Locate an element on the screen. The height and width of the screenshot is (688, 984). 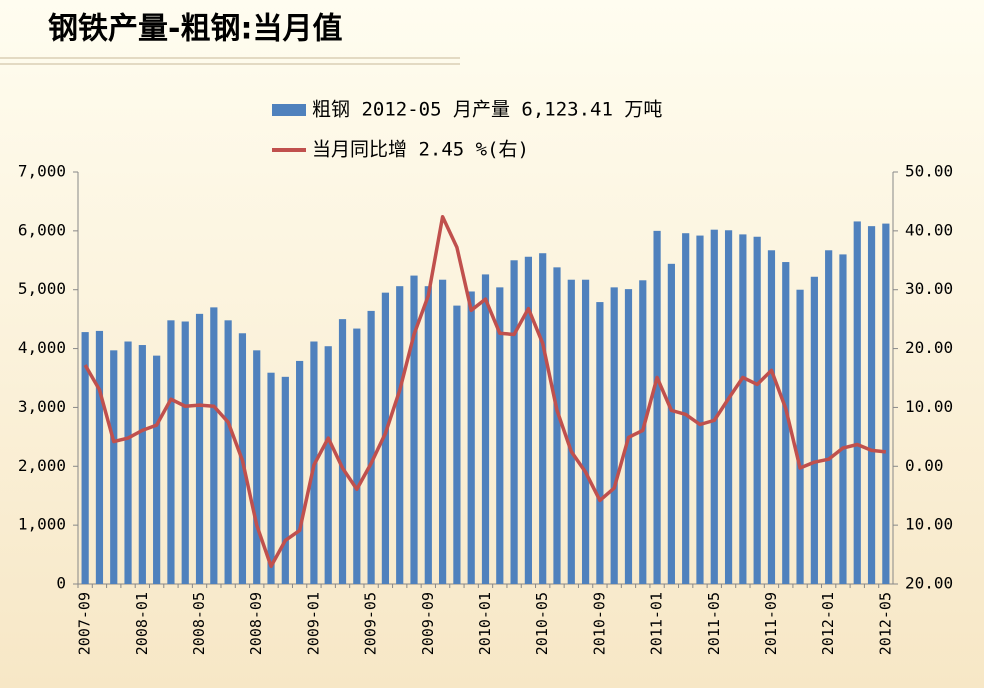
y-tick-label: 5,000 is located at coordinates (42, 288).